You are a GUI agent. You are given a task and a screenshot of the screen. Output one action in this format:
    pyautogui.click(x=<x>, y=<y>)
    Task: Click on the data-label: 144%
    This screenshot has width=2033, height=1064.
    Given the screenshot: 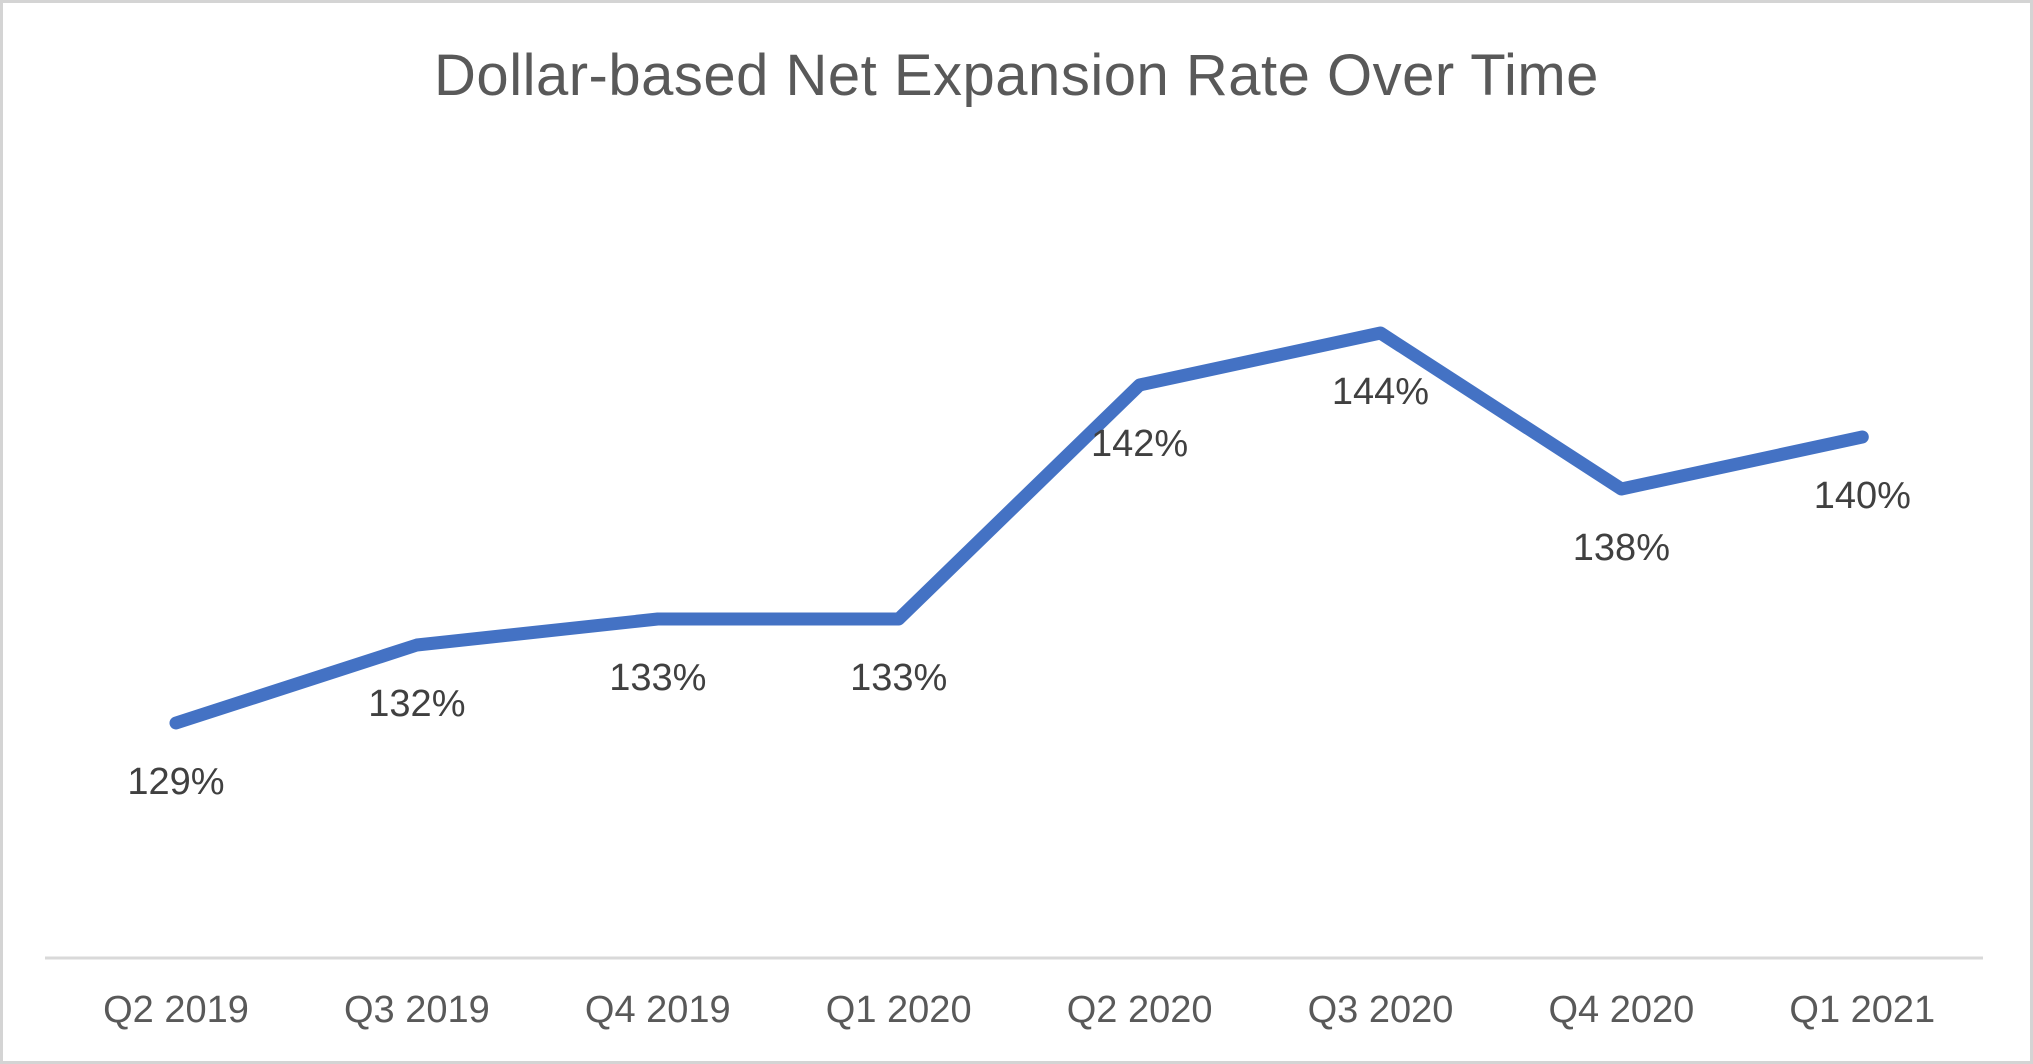 What is the action you would take?
    pyautogui.click(x=1380, y=392)
    